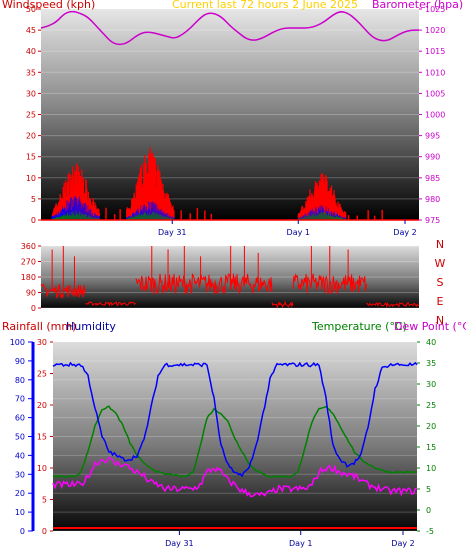  Describe the element at coordinates (298, 232) in the screenshot. I see `wind-xtick-label: Day 1` at that location.